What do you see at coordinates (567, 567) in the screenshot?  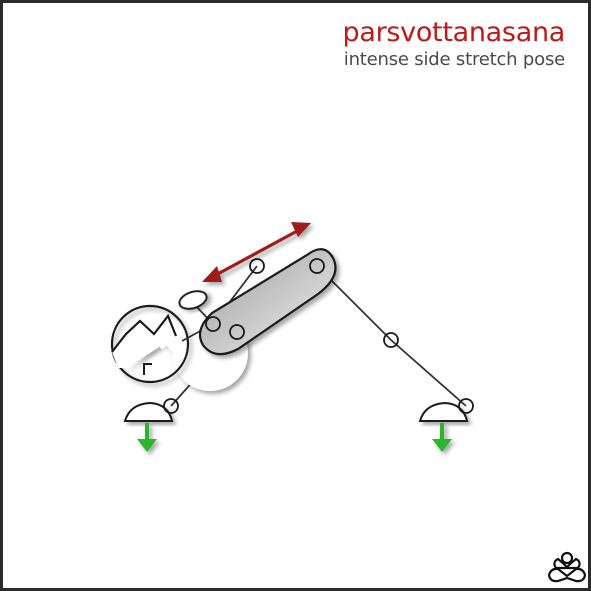 I see `lotus-icon` at bounding box center [567, 567].